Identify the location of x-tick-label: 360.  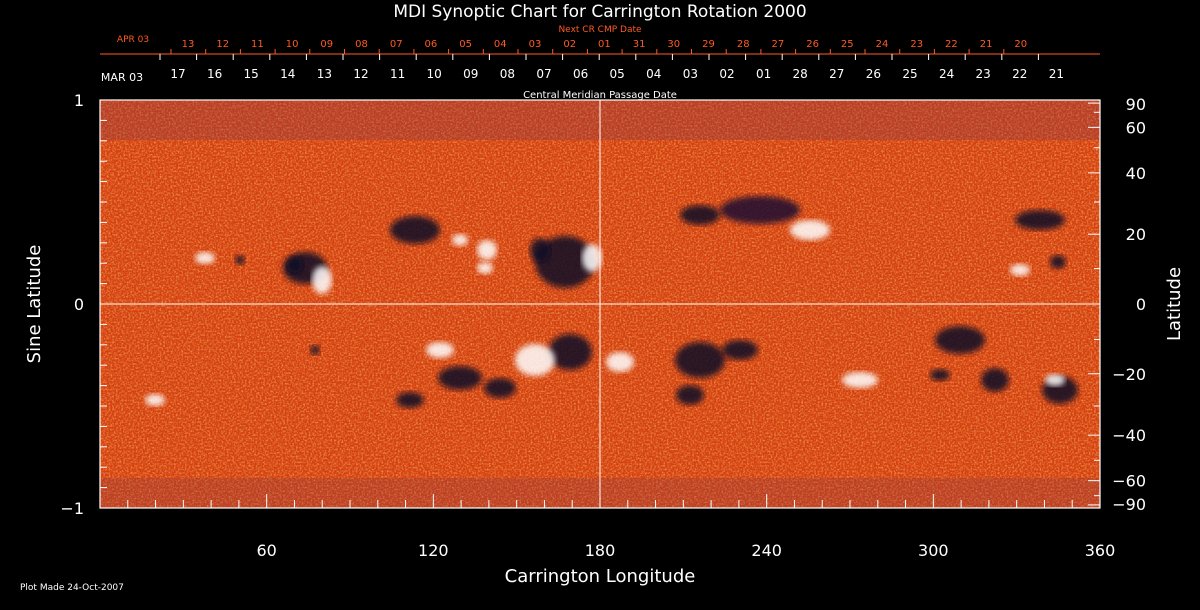
(1100, 550).